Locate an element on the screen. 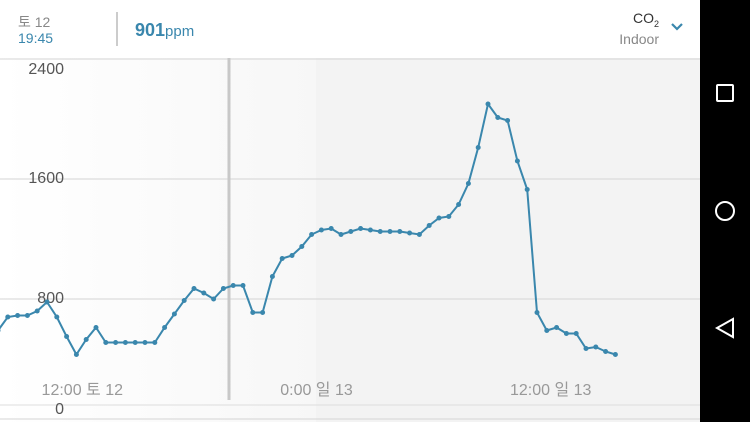 This screenshot has width=750, height=427. reading: 901 is located at coordinates (150, 30).